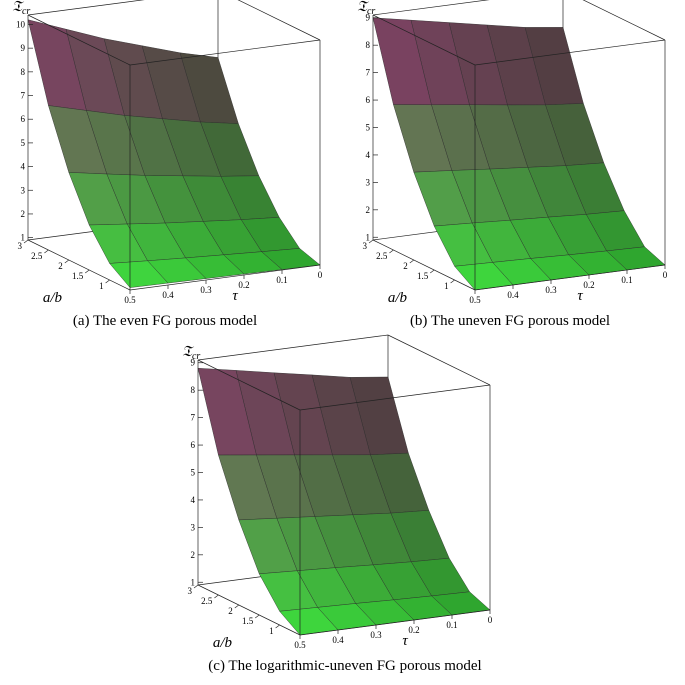  I want to click on caption: (b) The uneven FG porous model, so click(510, 321).